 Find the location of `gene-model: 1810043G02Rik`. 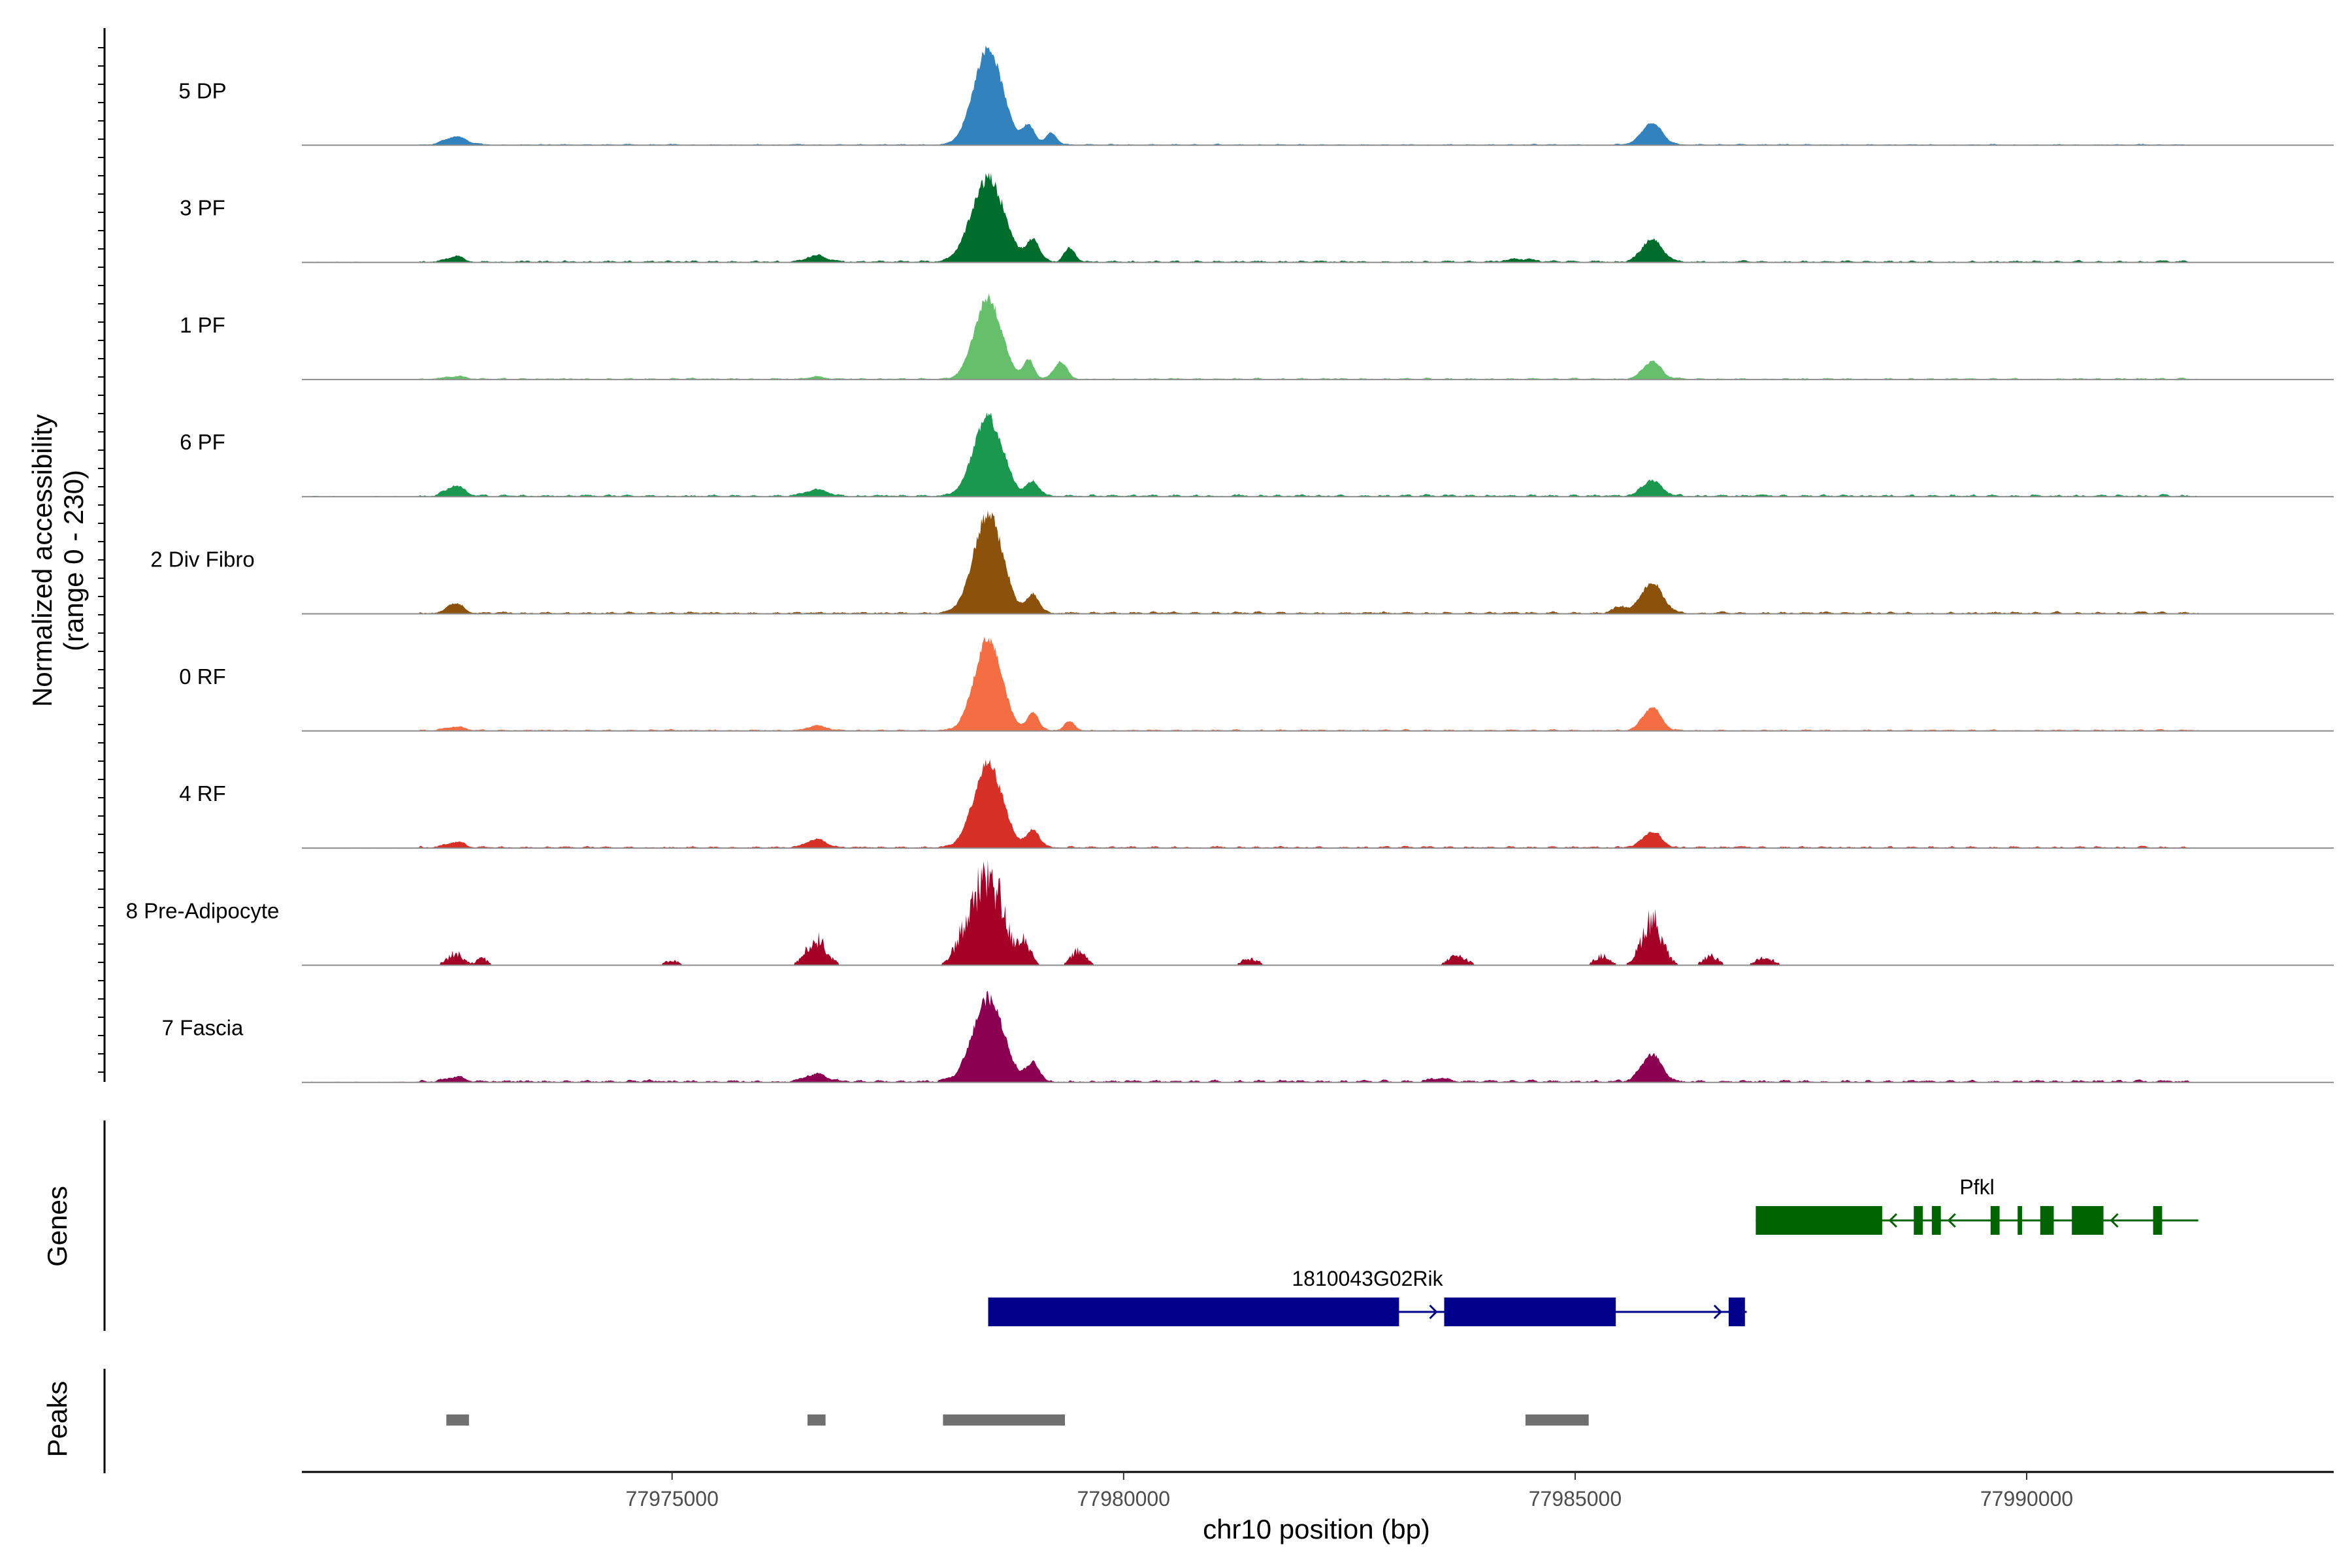

gene-model: 1810043G02Rik is located at coordinates (1367, 1296).